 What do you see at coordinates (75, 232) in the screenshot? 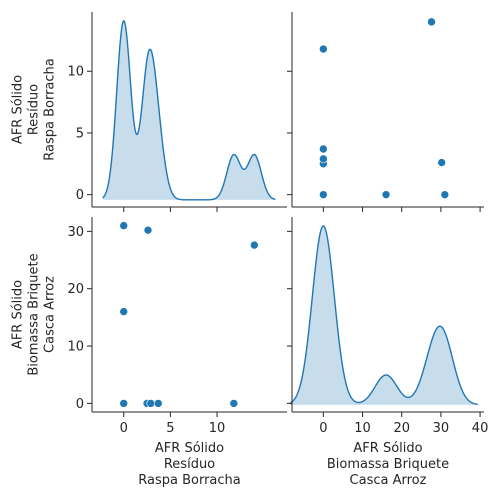
I see `scatter-1-0-y-tick-label-3: 30` at bounding box center [75, 232].